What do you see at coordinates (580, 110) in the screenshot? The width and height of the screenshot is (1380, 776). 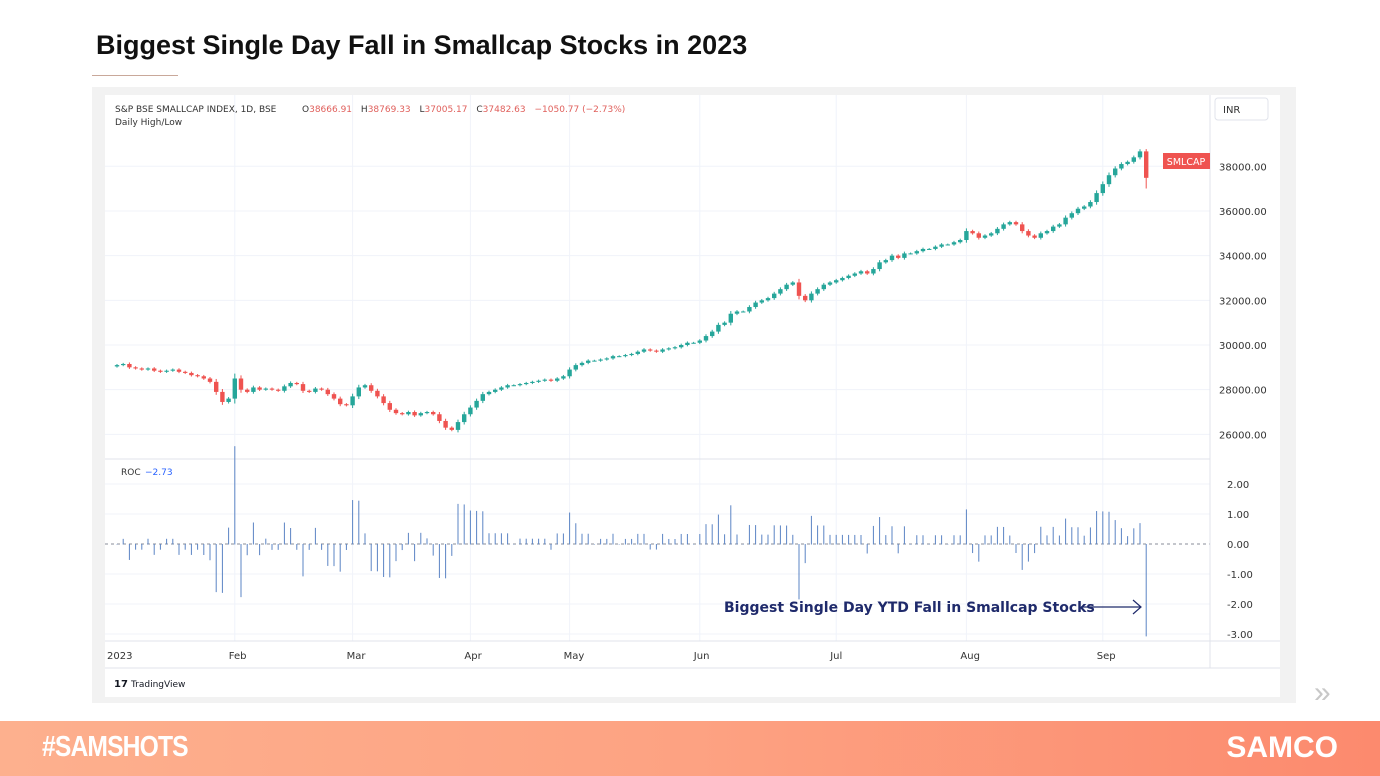 I see `change-value: −1050.77 (−2.73%)` at bounding box center [580, 110].